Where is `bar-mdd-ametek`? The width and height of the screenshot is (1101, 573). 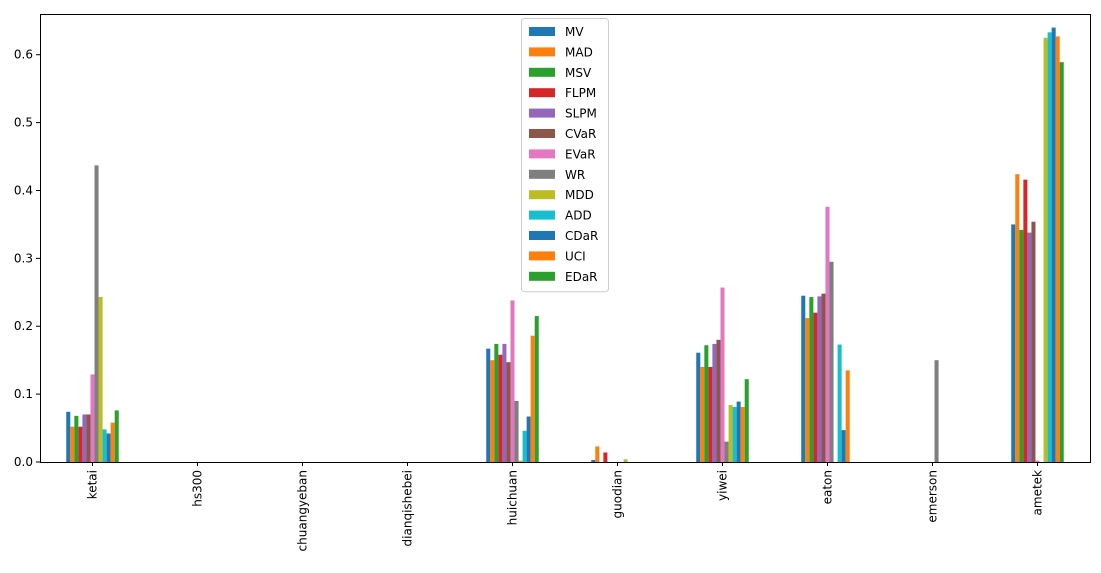
bar-mdd-ametek is located at coordinates (1045, 250).